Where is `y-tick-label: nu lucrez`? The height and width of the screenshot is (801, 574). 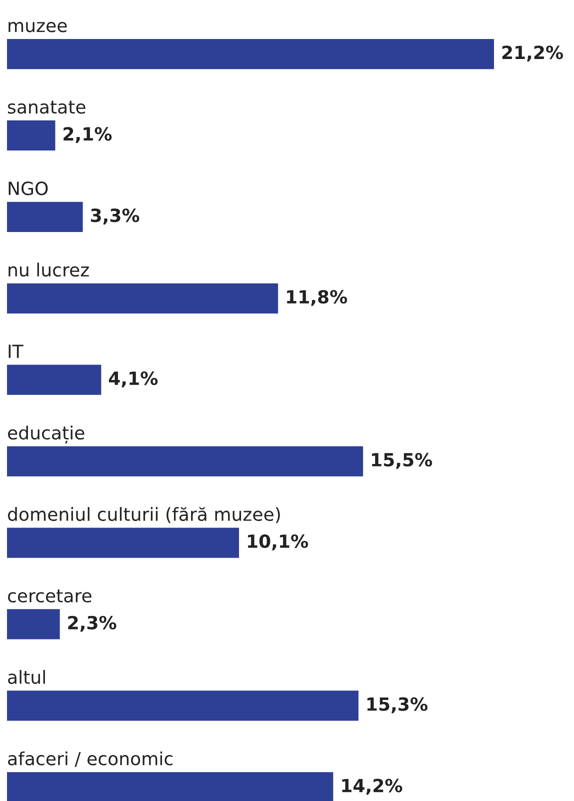 y-tick-label: nu lucrez is located at coordinates (48, 269).